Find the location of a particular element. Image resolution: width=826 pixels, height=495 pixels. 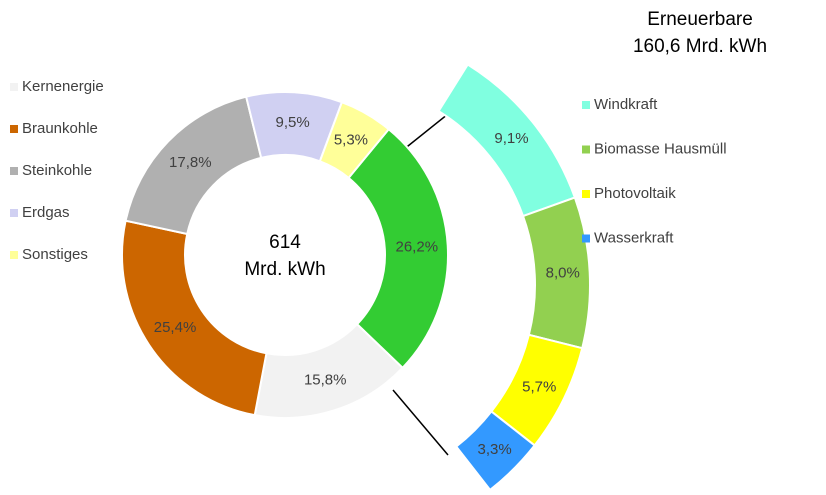

arc-title: 160,6 Mrd. kWh is located at coordinates (700, 46).